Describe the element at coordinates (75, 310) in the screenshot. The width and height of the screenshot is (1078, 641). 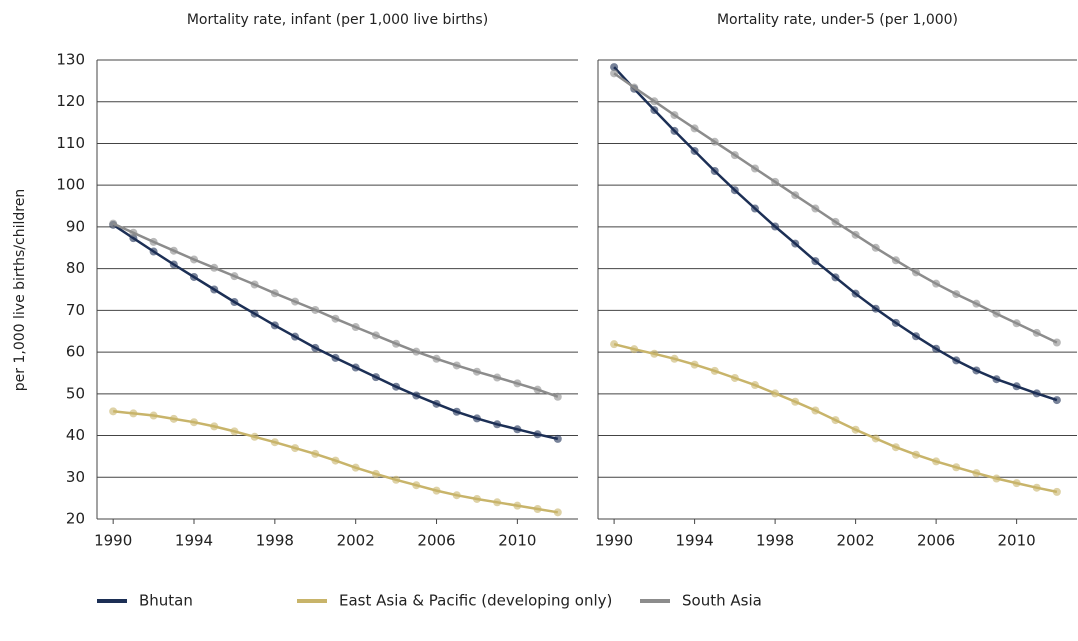
I see `y-tick-label: 70` at that location.